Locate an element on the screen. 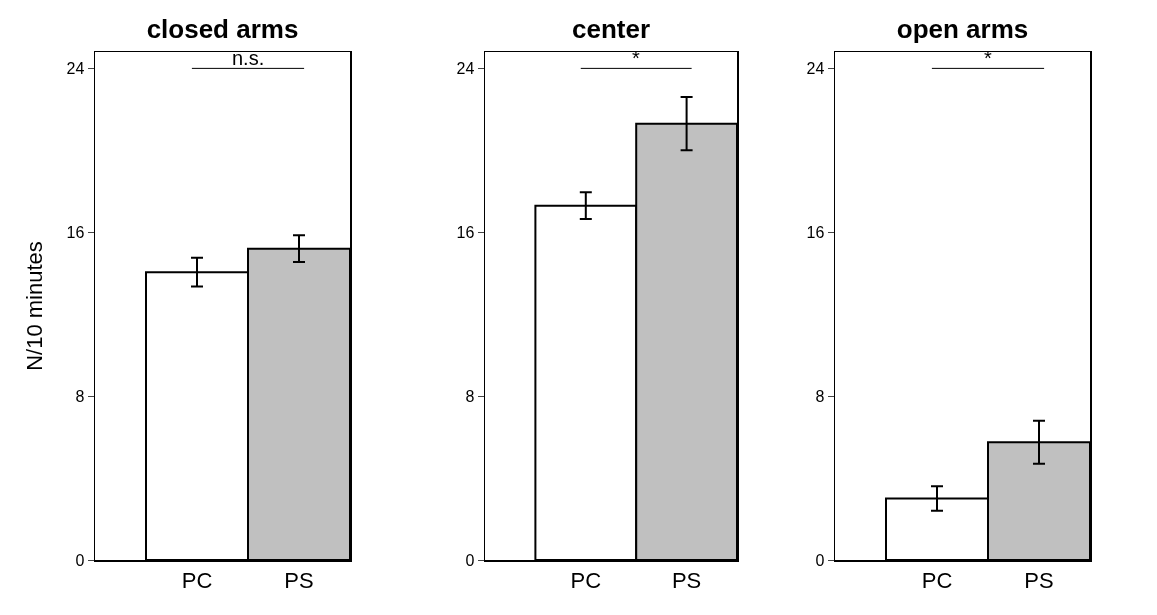 The height and width of the screenshot is (615, 1157). chart-title: center is located at coordinates (611, 29).